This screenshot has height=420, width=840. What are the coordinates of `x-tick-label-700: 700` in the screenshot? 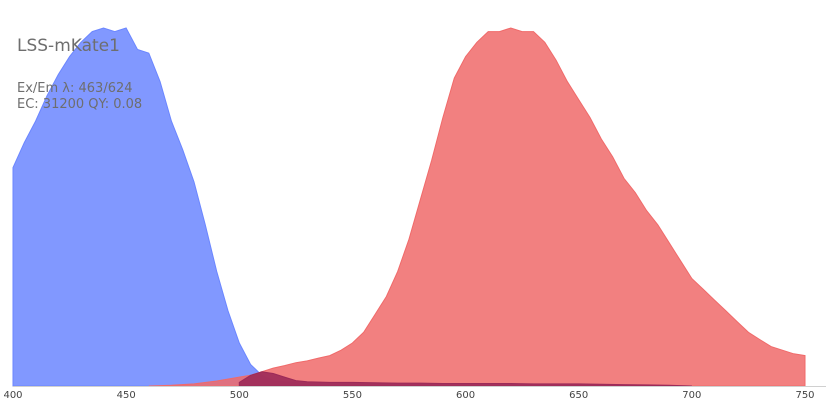 It's located at (691, 395).